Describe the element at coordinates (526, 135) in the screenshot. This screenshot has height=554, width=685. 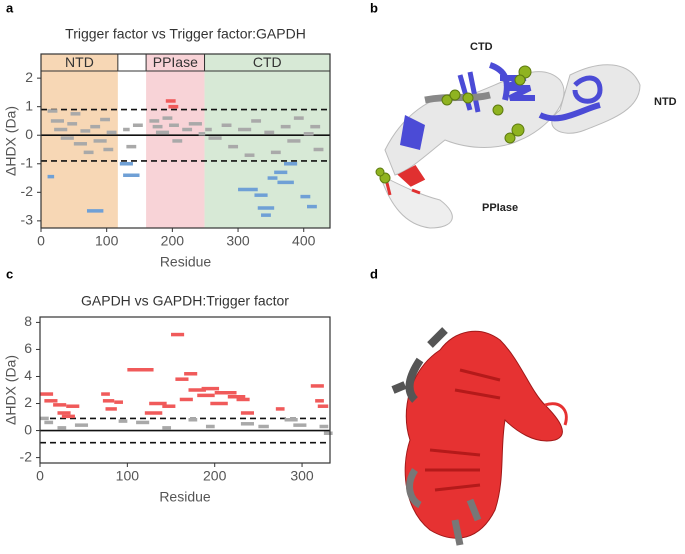
I see `structure-b: CTD NTD PPIase` at that location.